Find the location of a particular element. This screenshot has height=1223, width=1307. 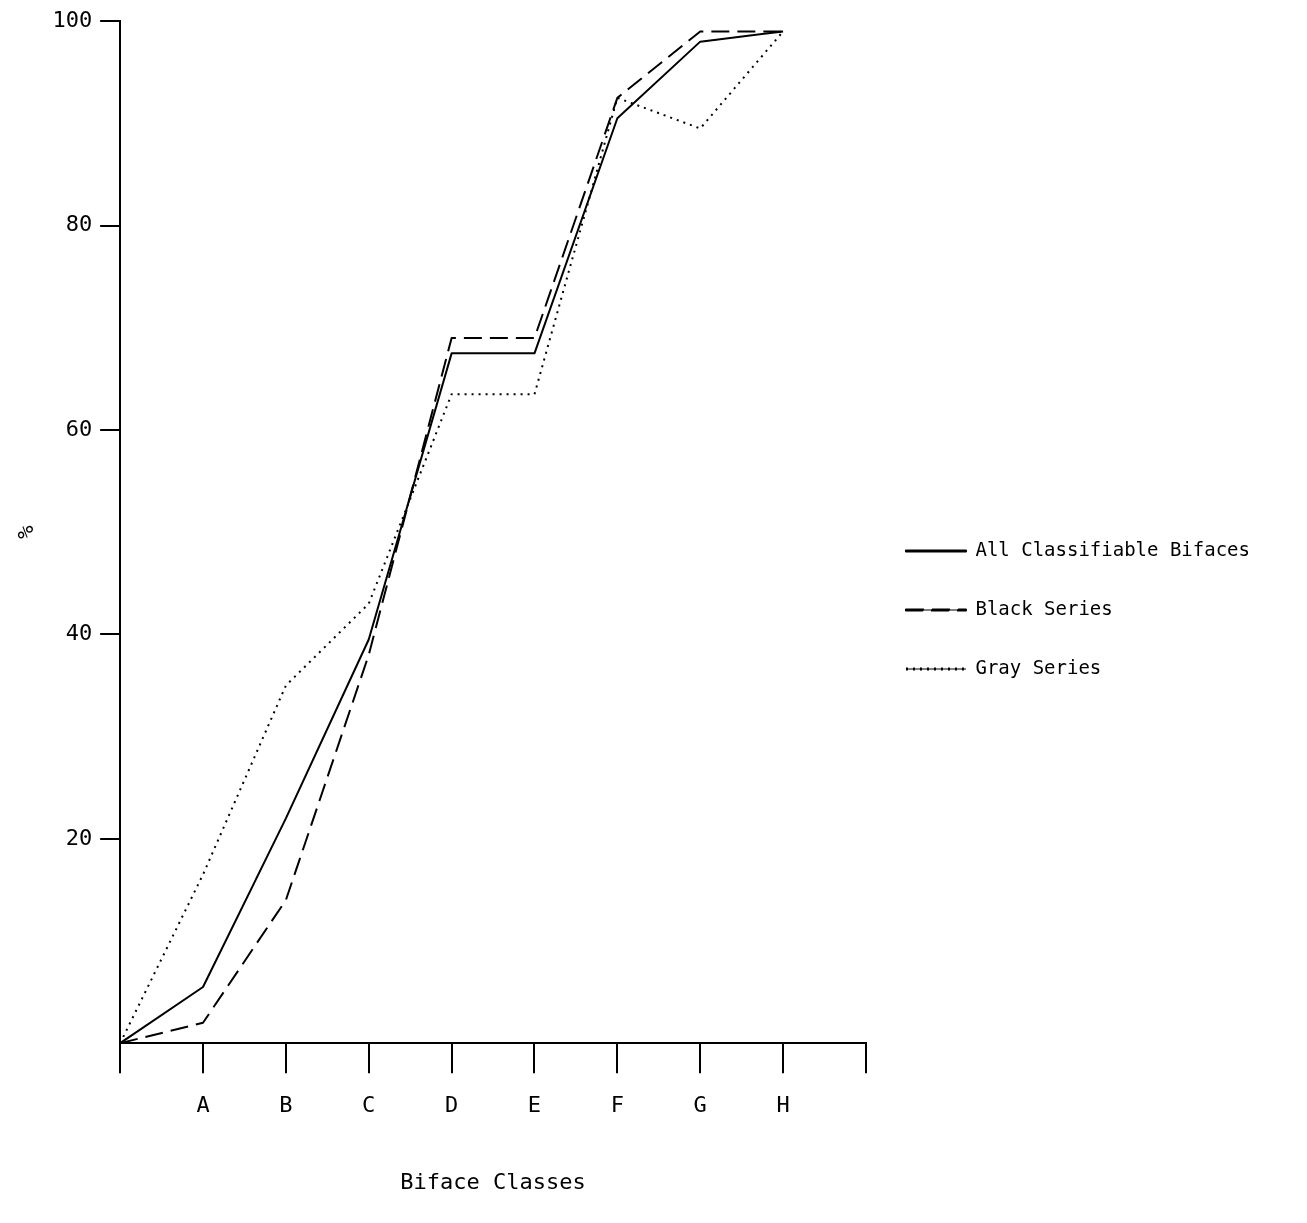

x-tick-label: E is located at coordinates (534, 1105).